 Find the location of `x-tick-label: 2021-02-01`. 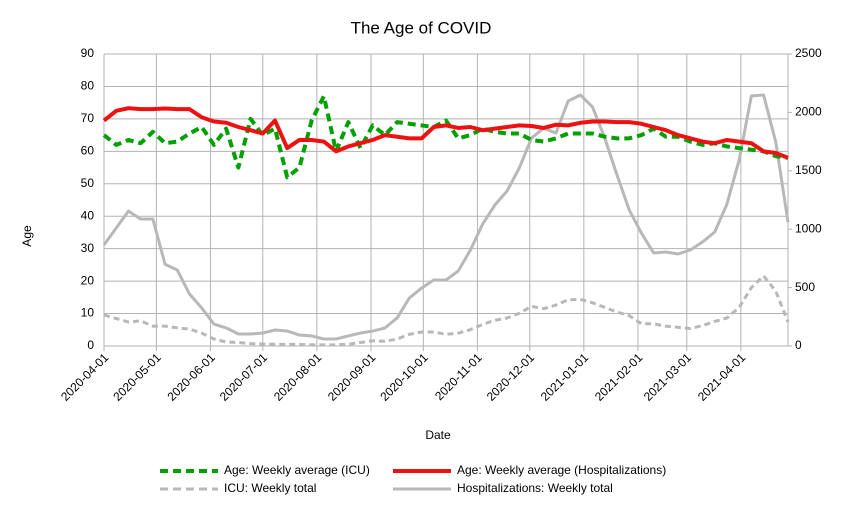

x-tick-label: 2021-02-01 is located at coordinates (619, 377).